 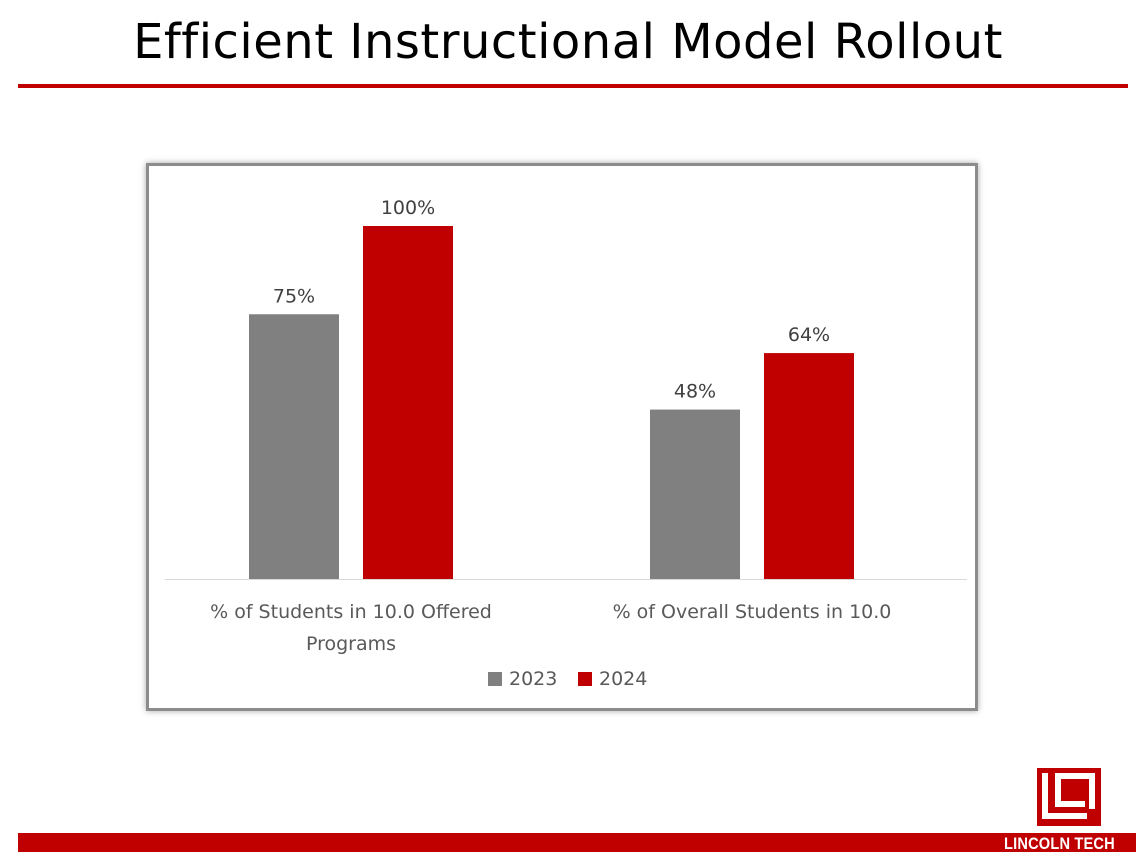 I want to click on legend-swatch-2023, so click(x=495, y=679).